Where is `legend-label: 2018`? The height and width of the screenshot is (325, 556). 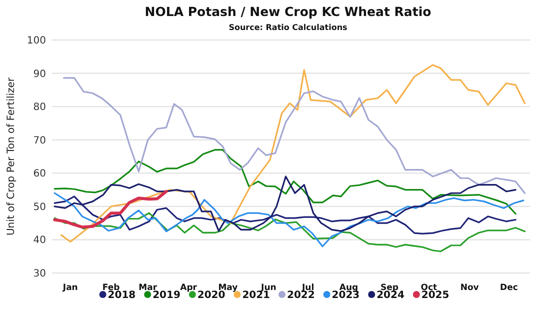 legend-label: 2018 is located at coordinates (122, 295).